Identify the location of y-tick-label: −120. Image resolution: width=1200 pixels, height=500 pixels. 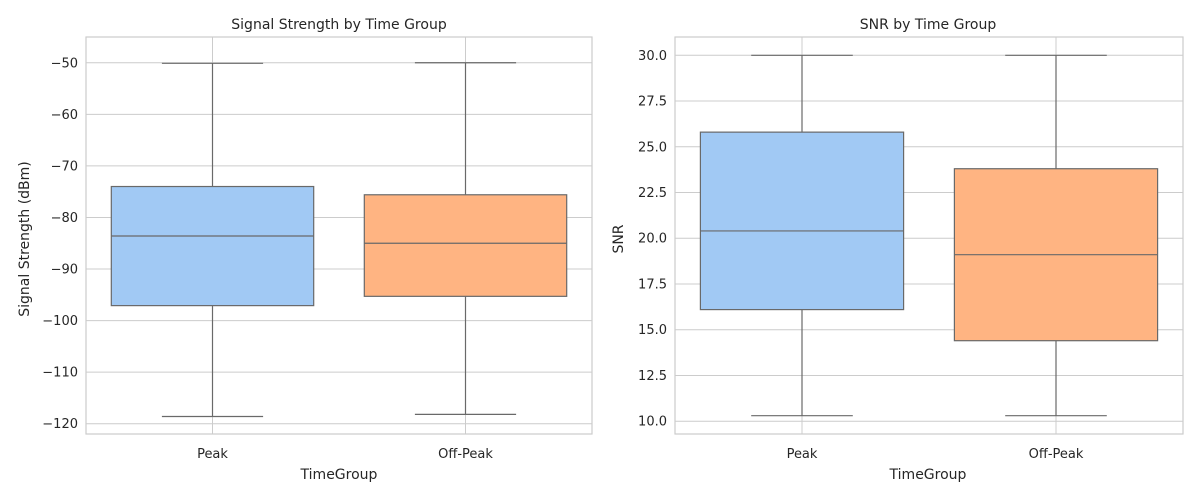
(60, 424).